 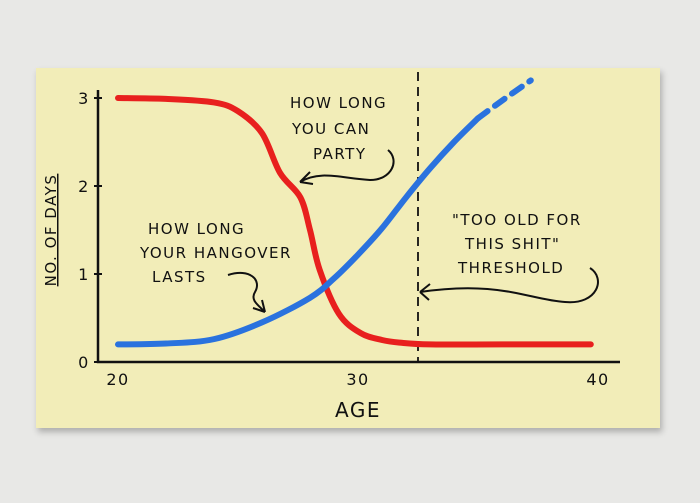 I want to click on annotation-party: HOW LONG YOU CAN PARTY, so click(x=341, y=128).